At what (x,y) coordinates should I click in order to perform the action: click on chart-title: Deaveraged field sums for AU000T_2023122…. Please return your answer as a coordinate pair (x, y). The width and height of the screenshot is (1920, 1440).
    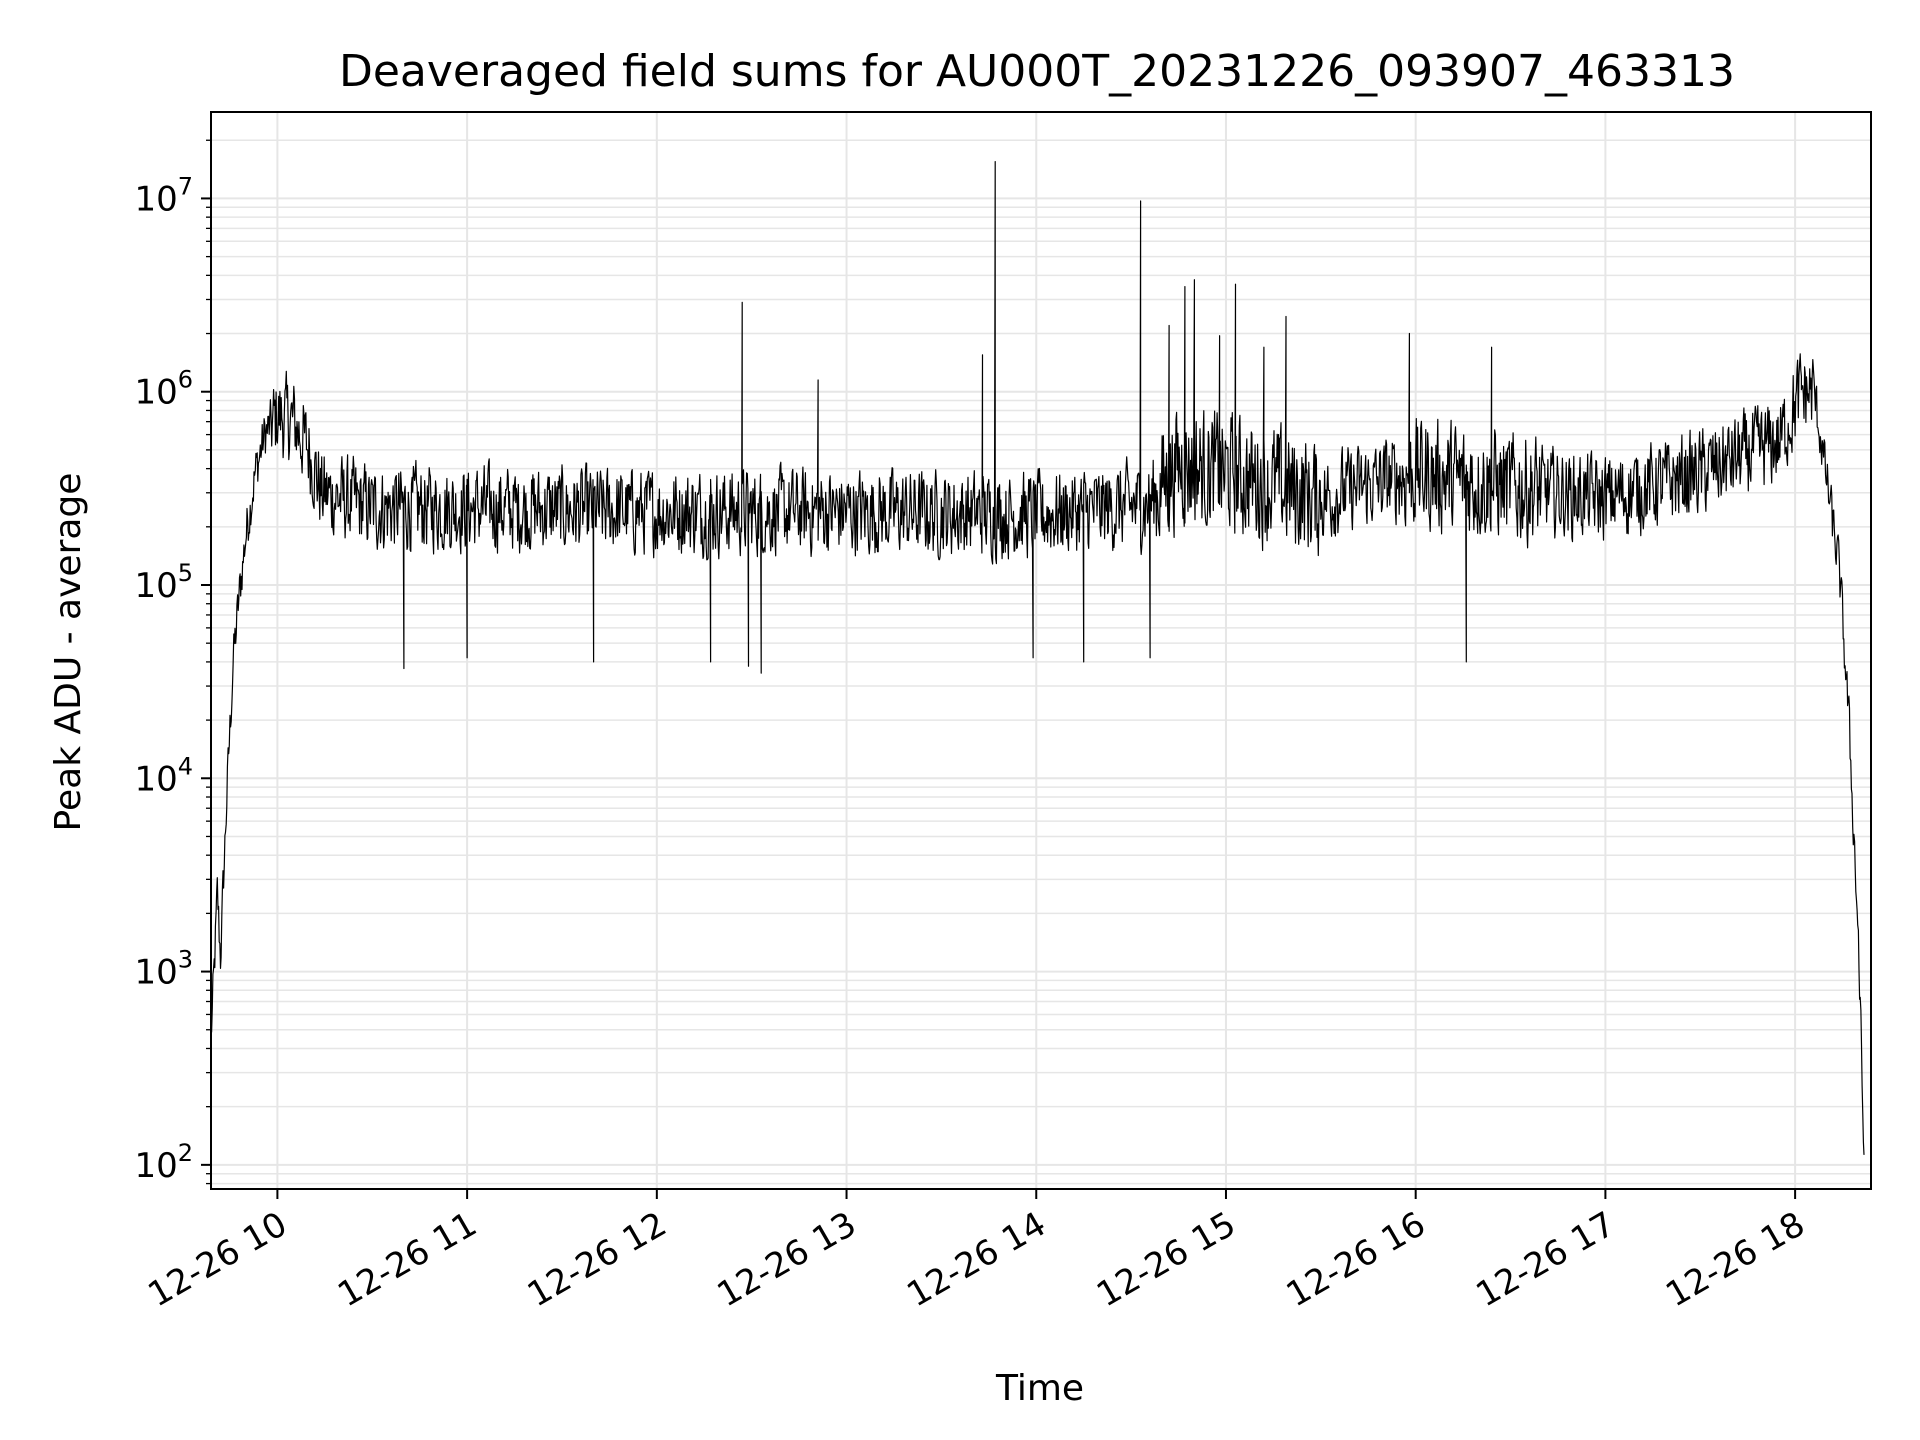
    Looking at the image, I should click on (1037, 71).